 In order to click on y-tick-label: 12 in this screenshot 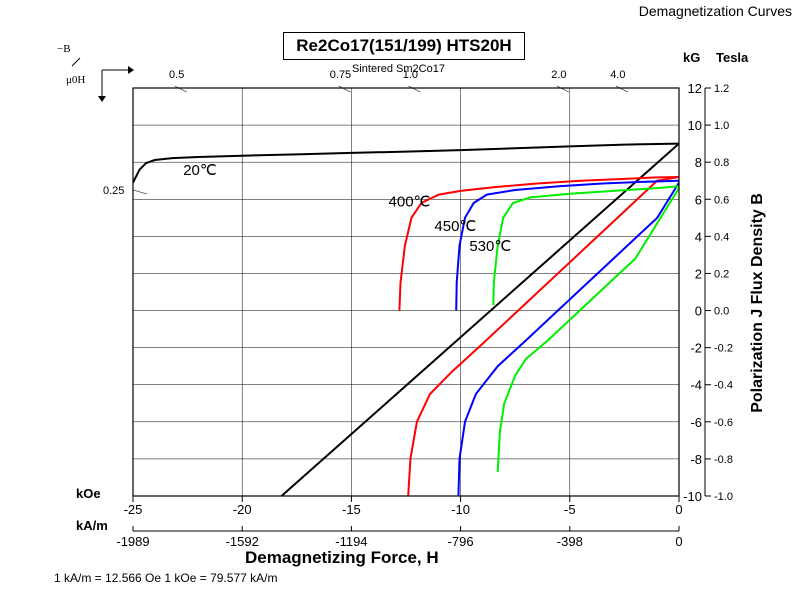, I will do `click(695, 88)`.